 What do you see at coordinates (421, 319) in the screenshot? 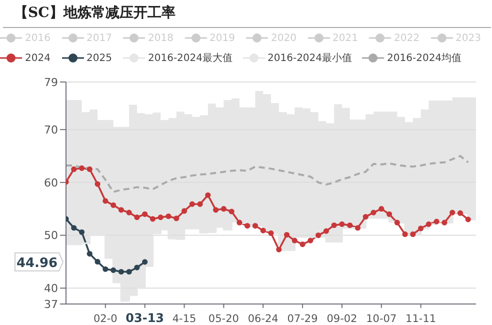
I see `x-tick-label: 11-11` at bounding box center [421, 319].